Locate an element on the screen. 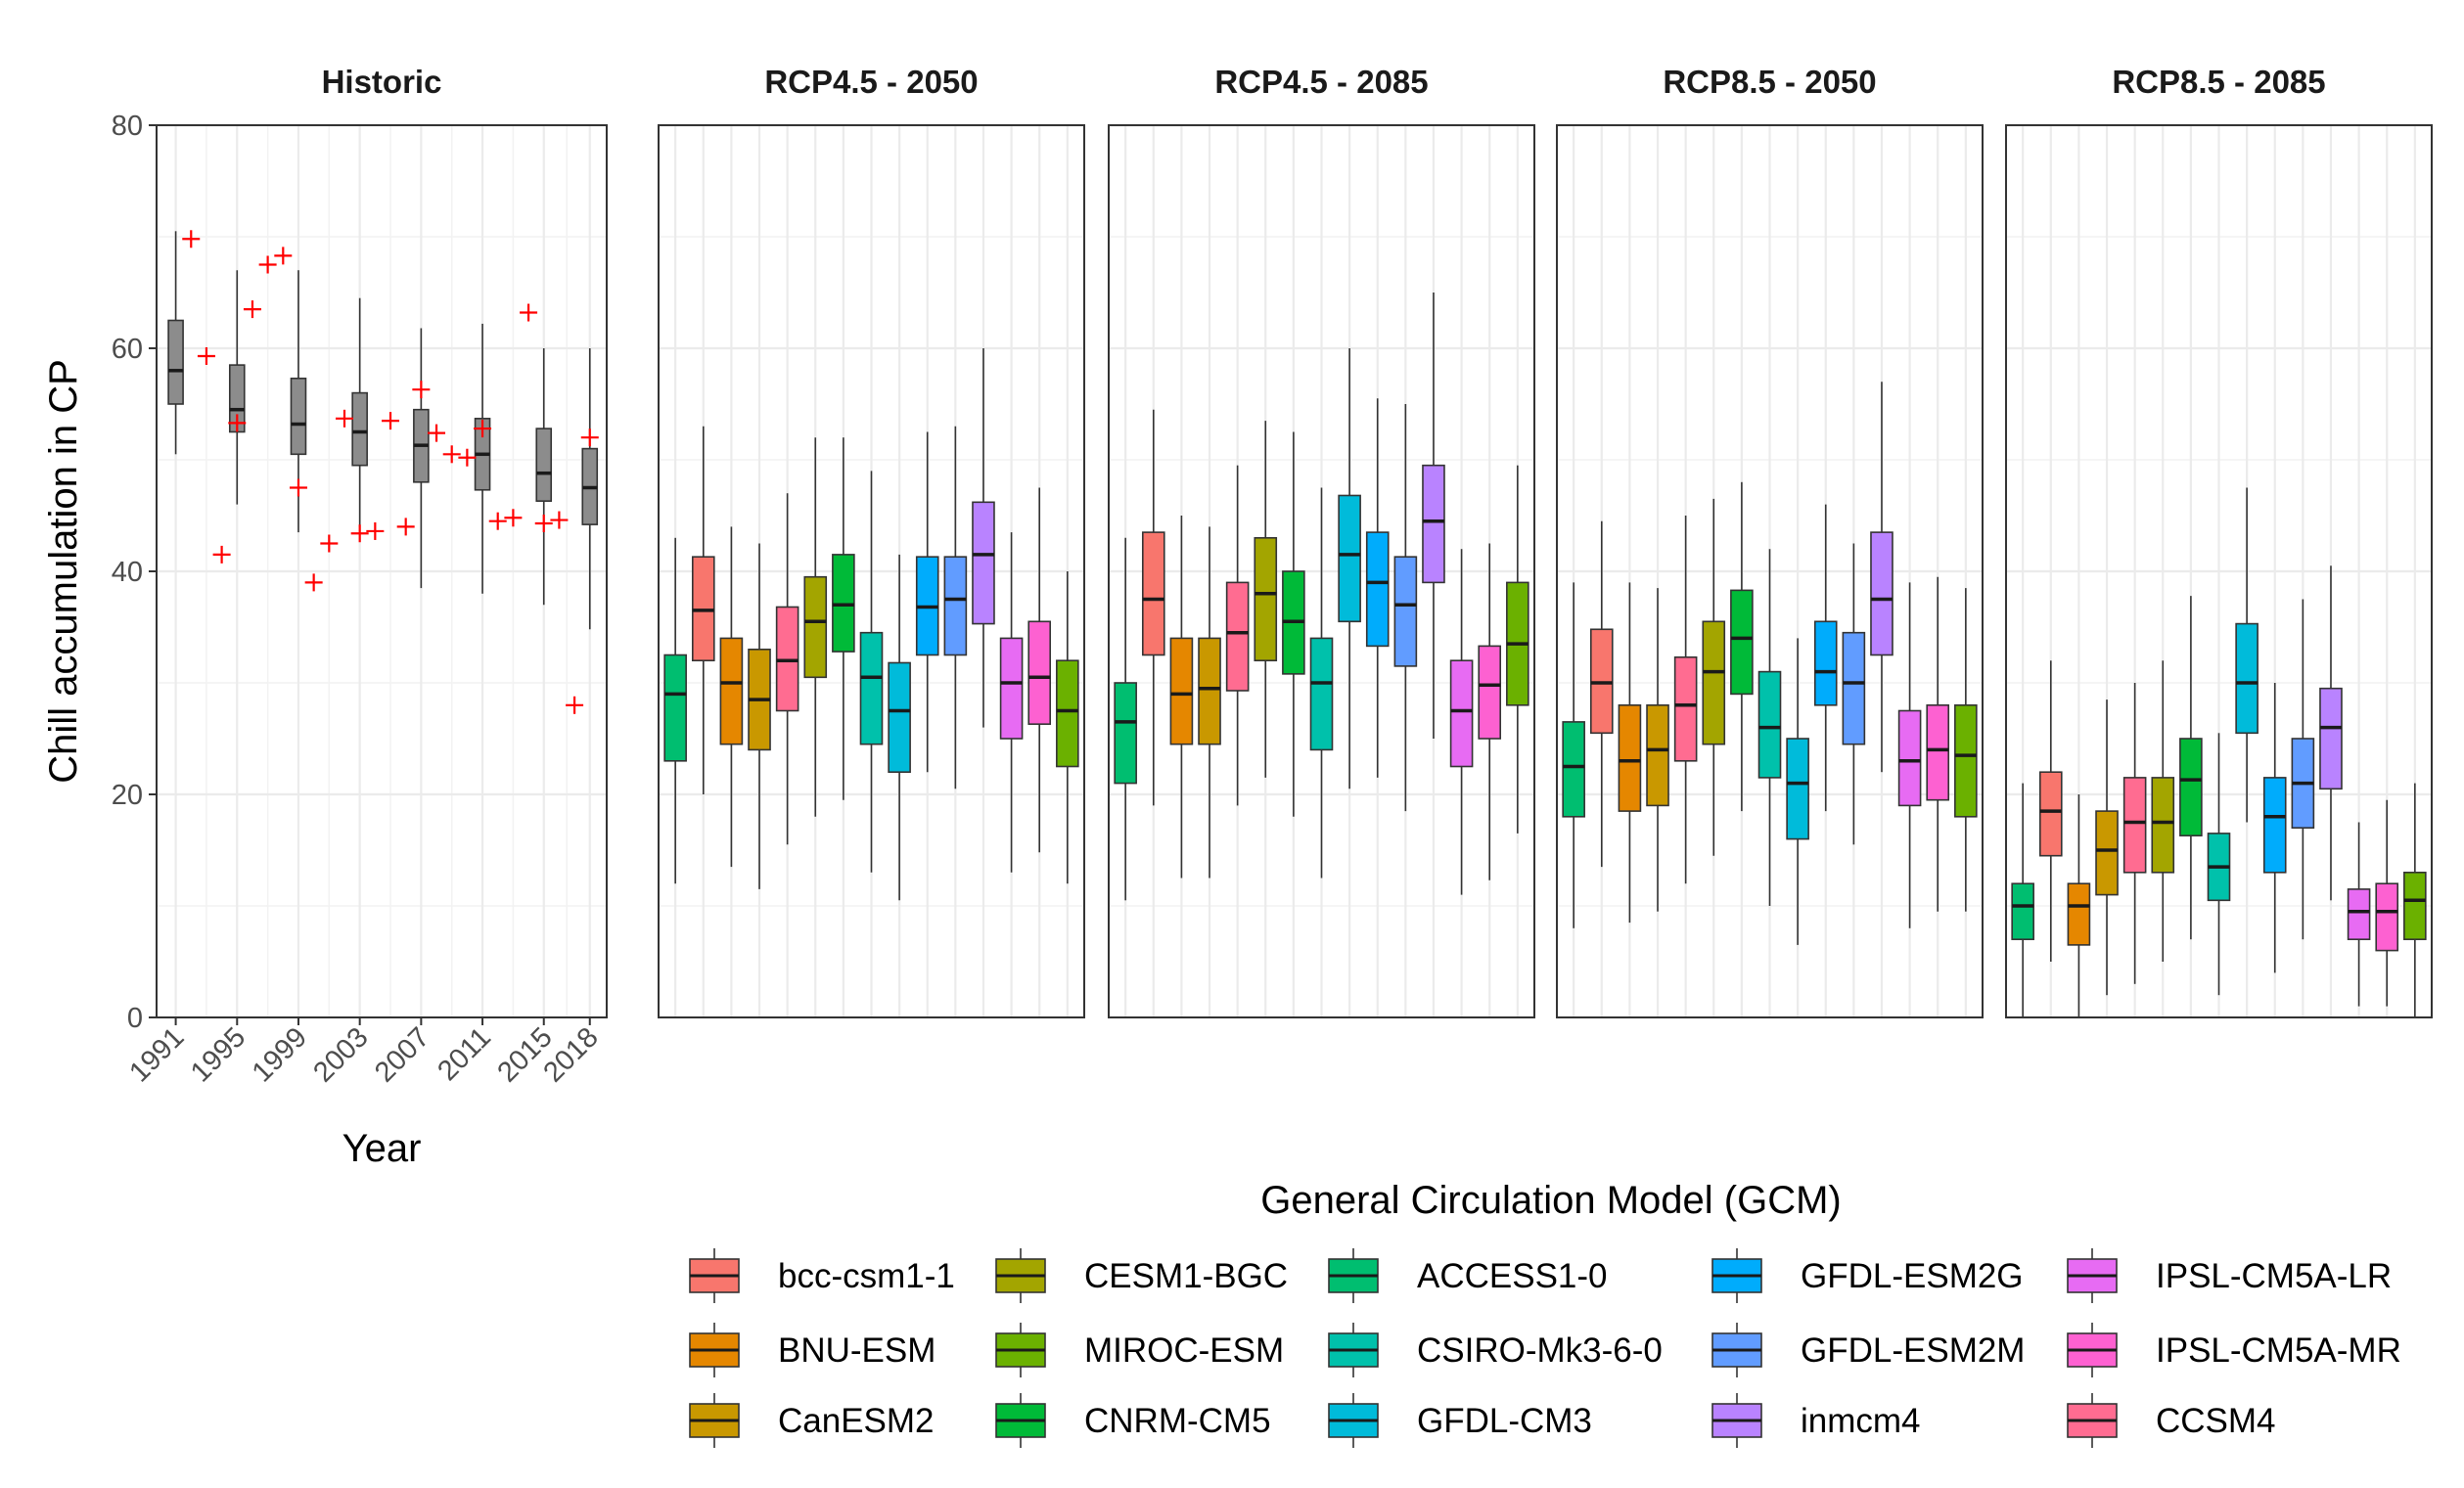 The width and height of the screenshot is (2464, 1488). legend-item: BNU-ESM is located at coordinates (812, 1350).